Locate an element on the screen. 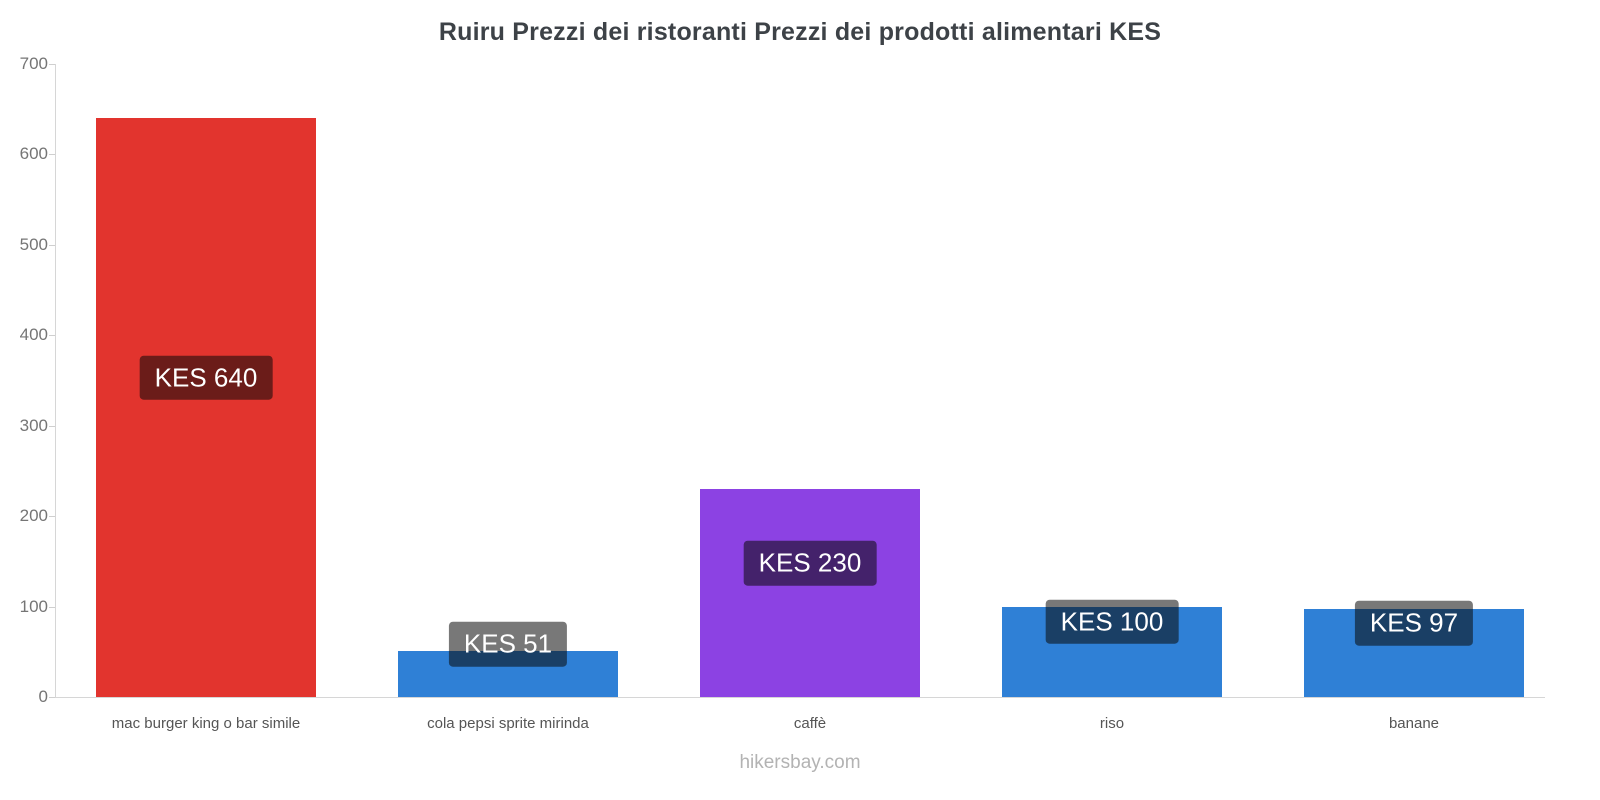  bar-value-label: KES 640 is located at coordinates (206, 377).